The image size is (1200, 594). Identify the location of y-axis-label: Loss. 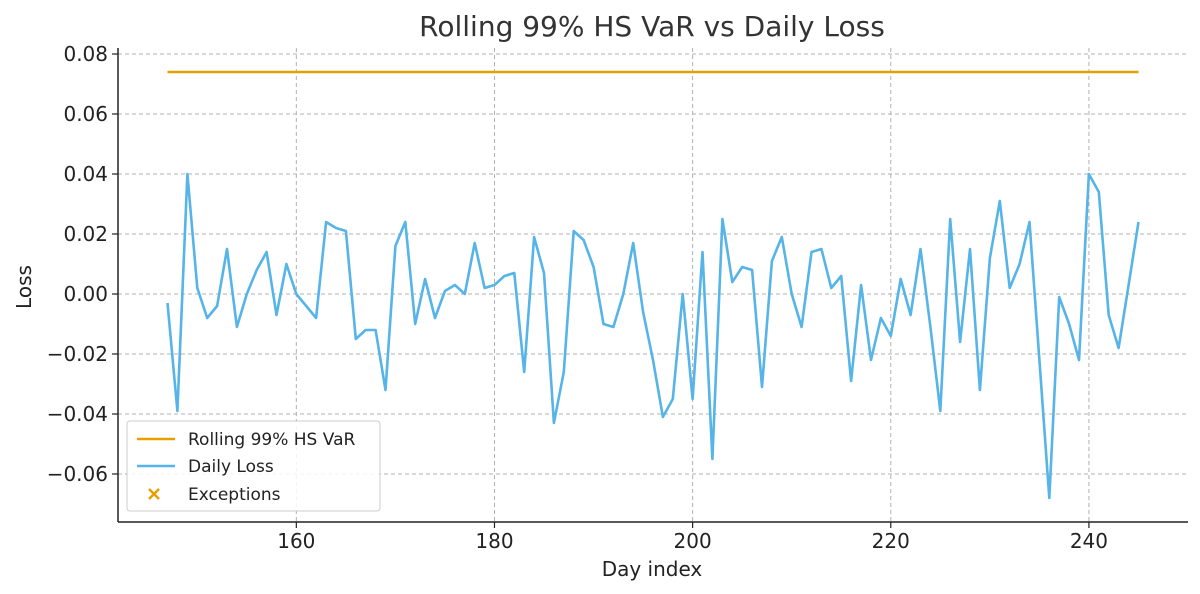
(24, 287).